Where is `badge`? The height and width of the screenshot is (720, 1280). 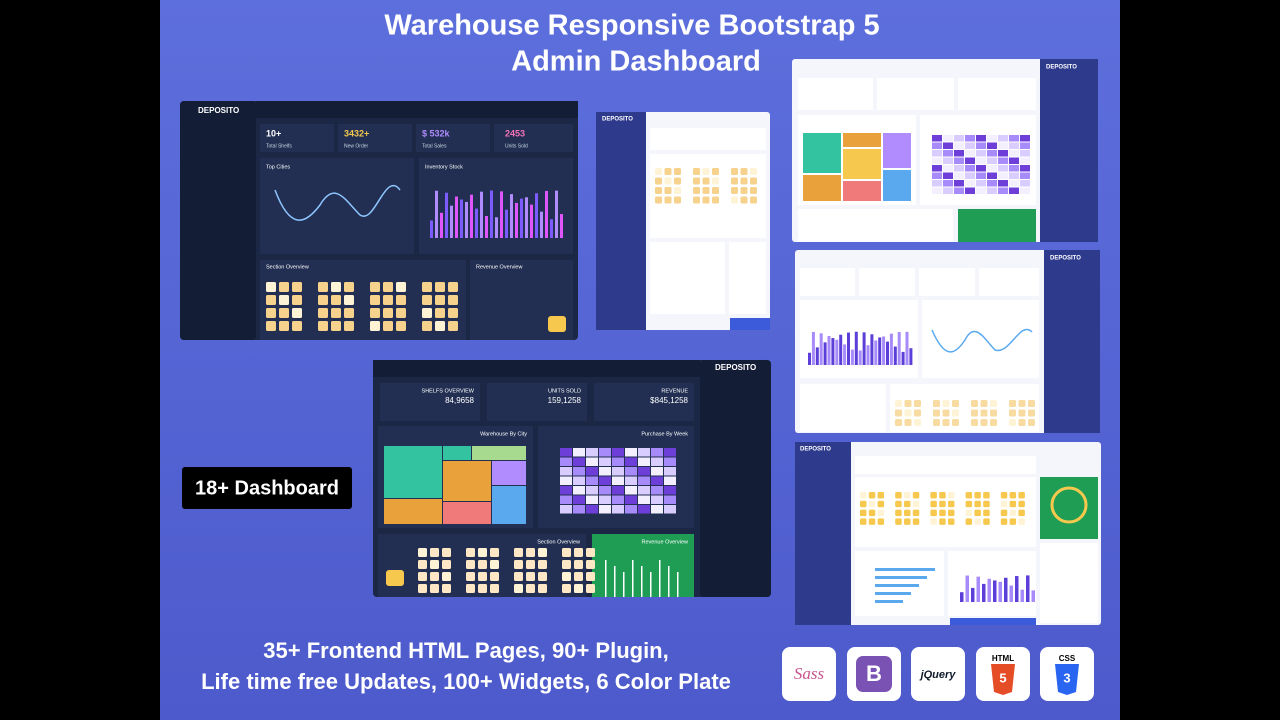
badge is located at coordinates (267, 488).